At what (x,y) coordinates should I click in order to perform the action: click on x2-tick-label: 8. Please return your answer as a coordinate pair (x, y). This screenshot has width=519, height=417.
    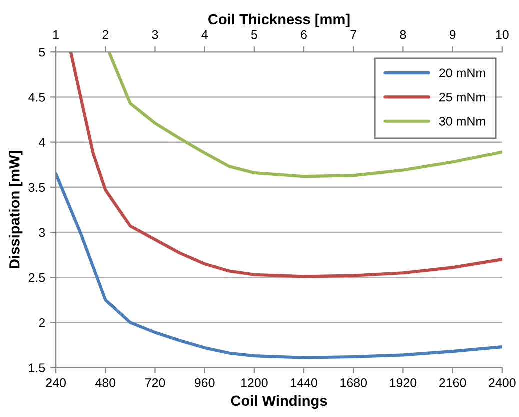
    Looking at the image, I should click on (403, 35).